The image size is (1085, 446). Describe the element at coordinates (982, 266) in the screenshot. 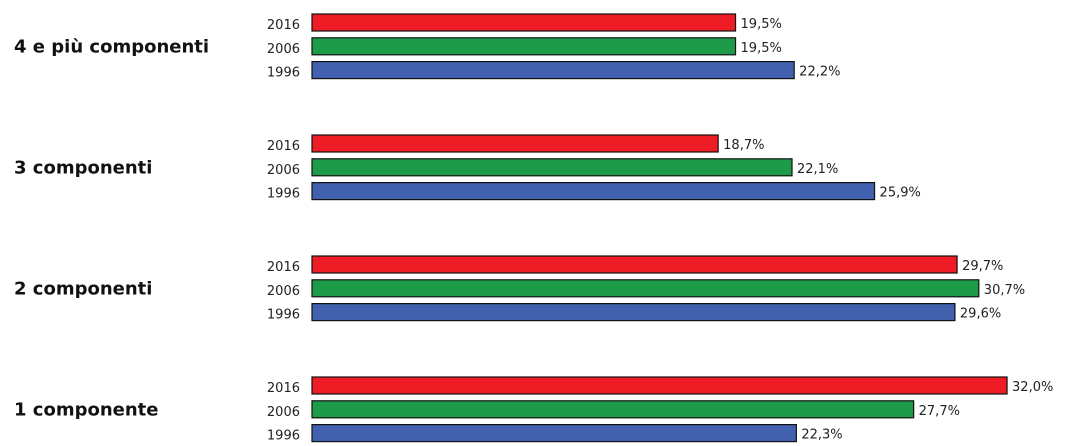

I see `value-label: 29,7%` at that location.